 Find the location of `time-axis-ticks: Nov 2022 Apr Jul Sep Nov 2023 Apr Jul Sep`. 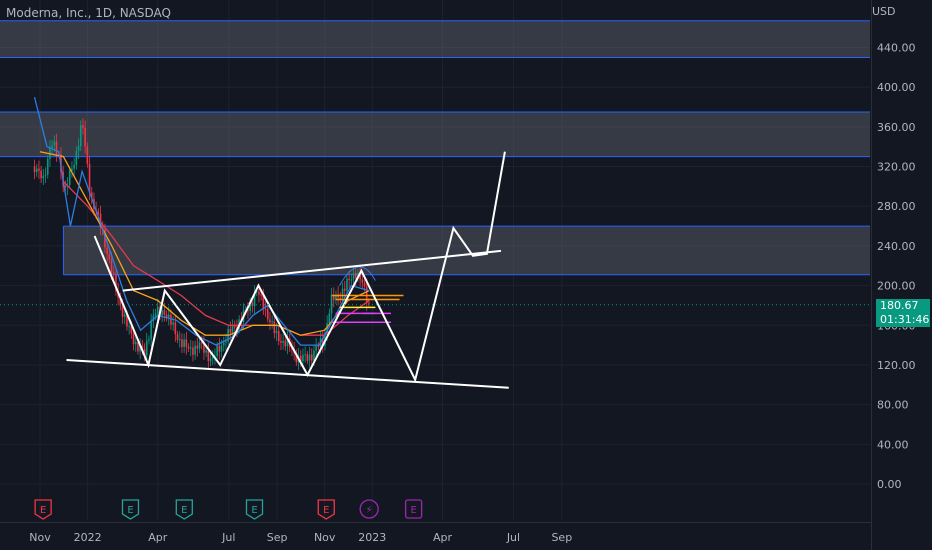

time-axis-ticks: Nov 2022 Apr Jul Sep Nov 2023 Apr Jul Sep is located at coordinates (300, 537).